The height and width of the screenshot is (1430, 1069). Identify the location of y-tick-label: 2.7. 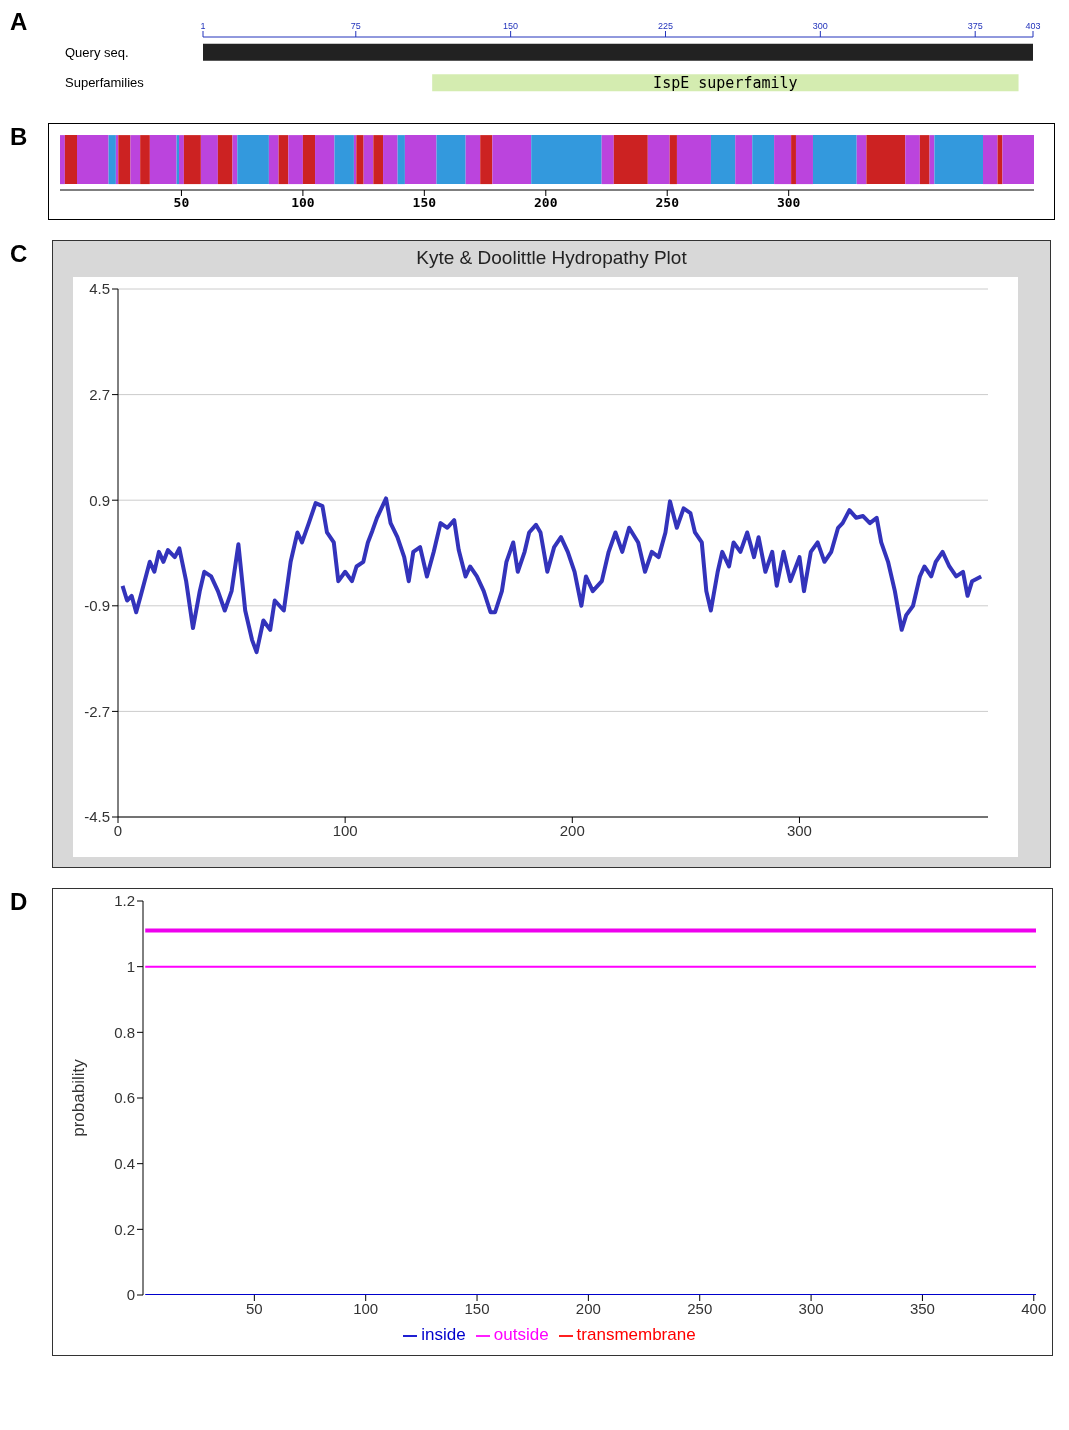
(99, 394).